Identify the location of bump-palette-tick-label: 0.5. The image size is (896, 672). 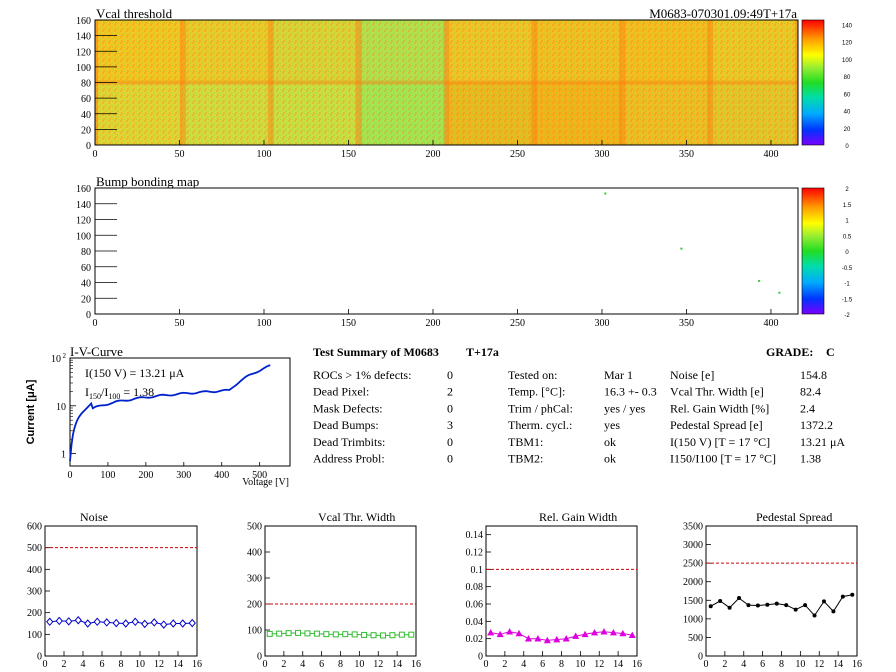
(847, 237).